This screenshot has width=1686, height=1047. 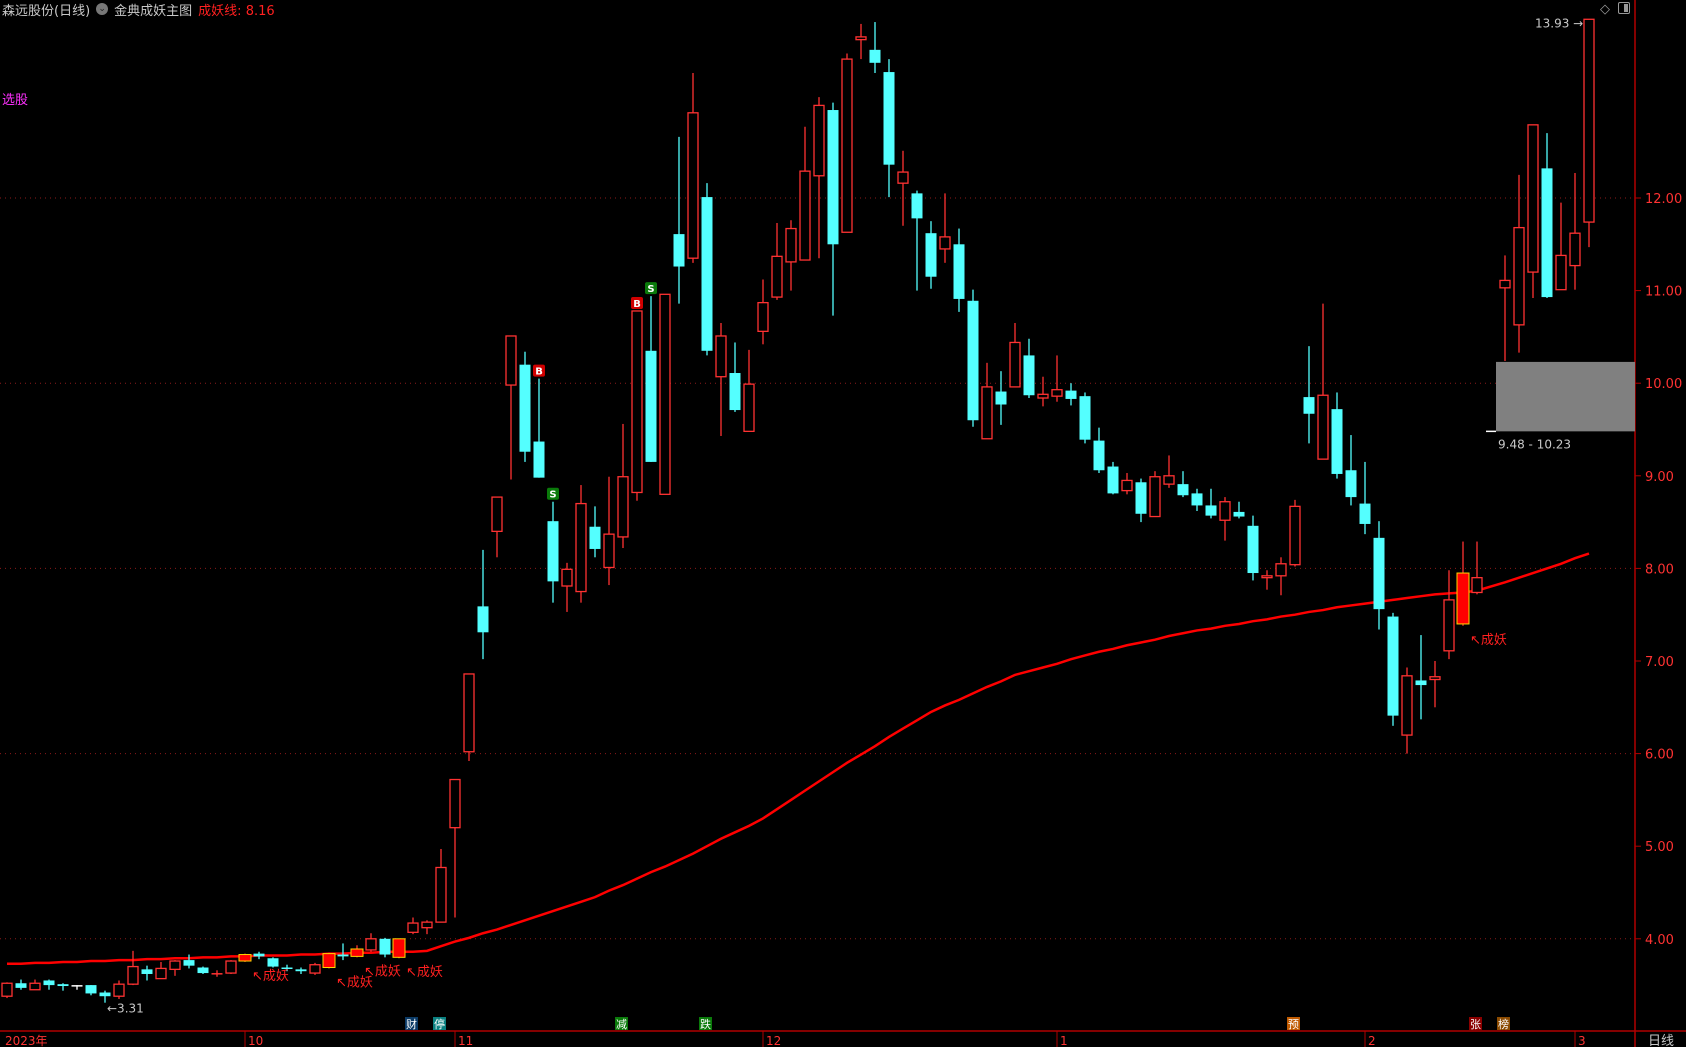 What do you see at coordinates (1582, 1040) in the screenshot?
I see `x-tick-label: 3` at bounding box center [1582, 1040].